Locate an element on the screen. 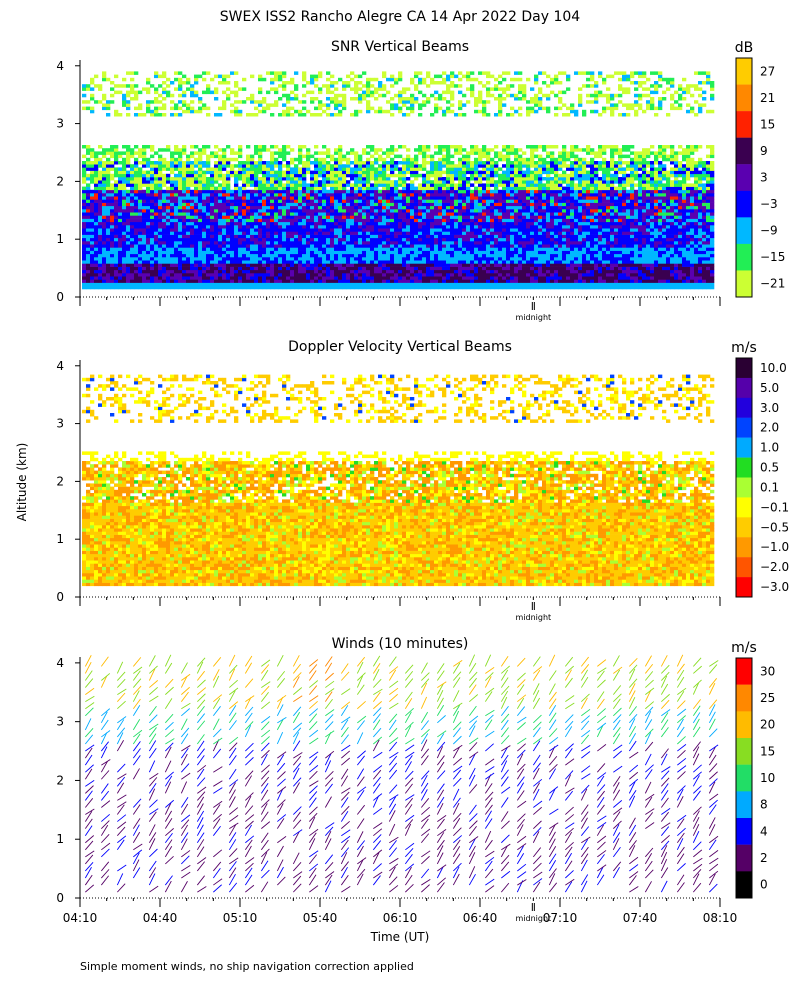 Image resolution: width=800 pixels, height=1000 pixels. colorbar-label: 25 is located at coordinates (767, 698).